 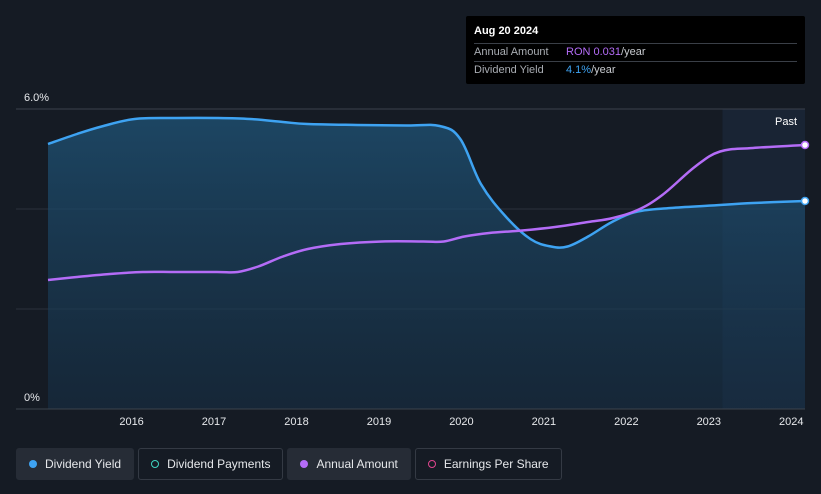 I want to click on x-tick-label: 2018, so click(x=296, y=422).